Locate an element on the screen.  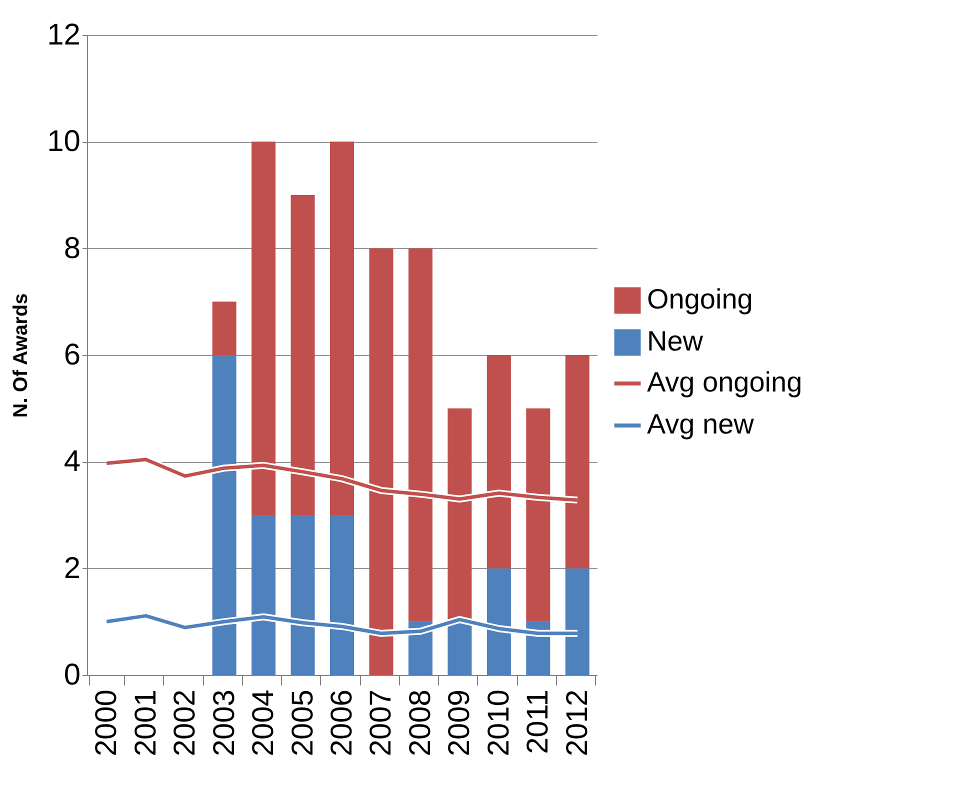
y-tick-label: 10 is located at coordinates (63, 141).